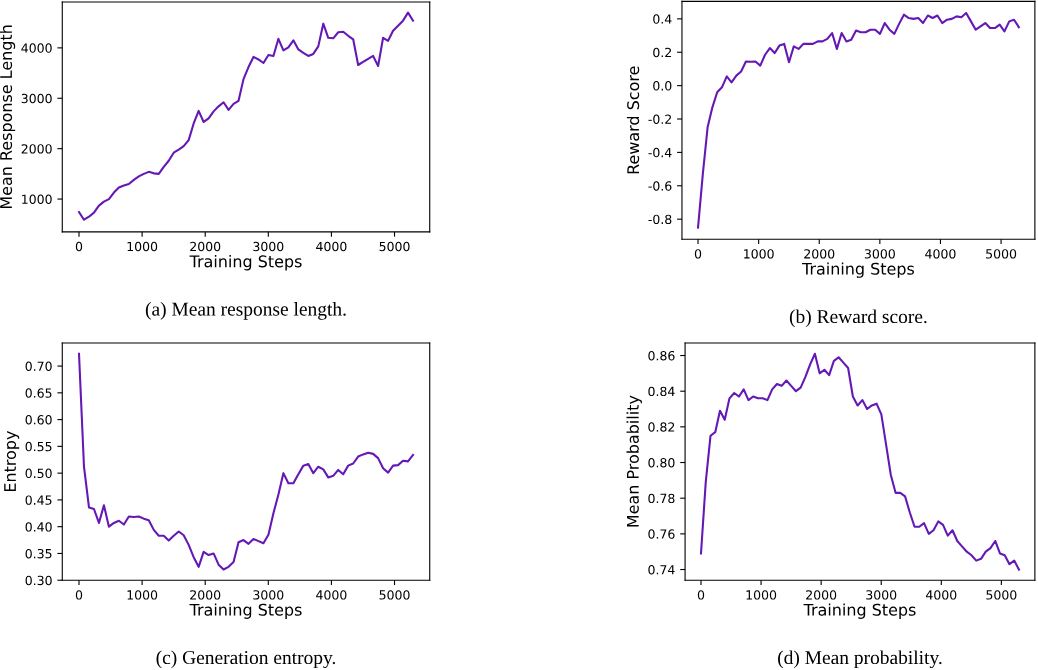  Describe the element at coordinates (661, 391) in the screenshot. I see `y-tick-label: 0.84` at that location.